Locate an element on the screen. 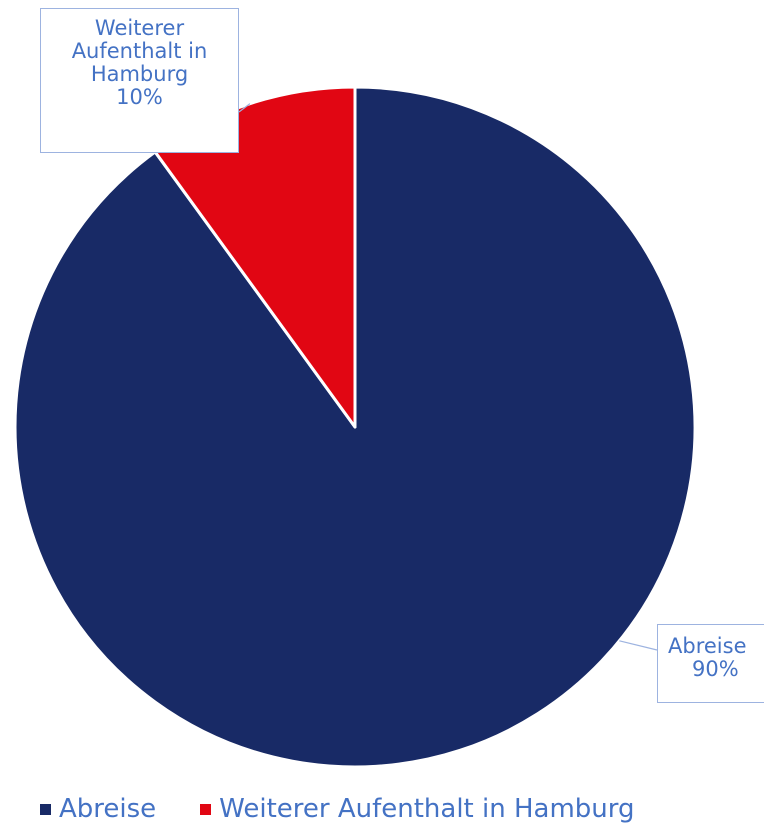 This screenshot has width=764, height=829. data-label-value: 10% is located at coordinates (139, 97).